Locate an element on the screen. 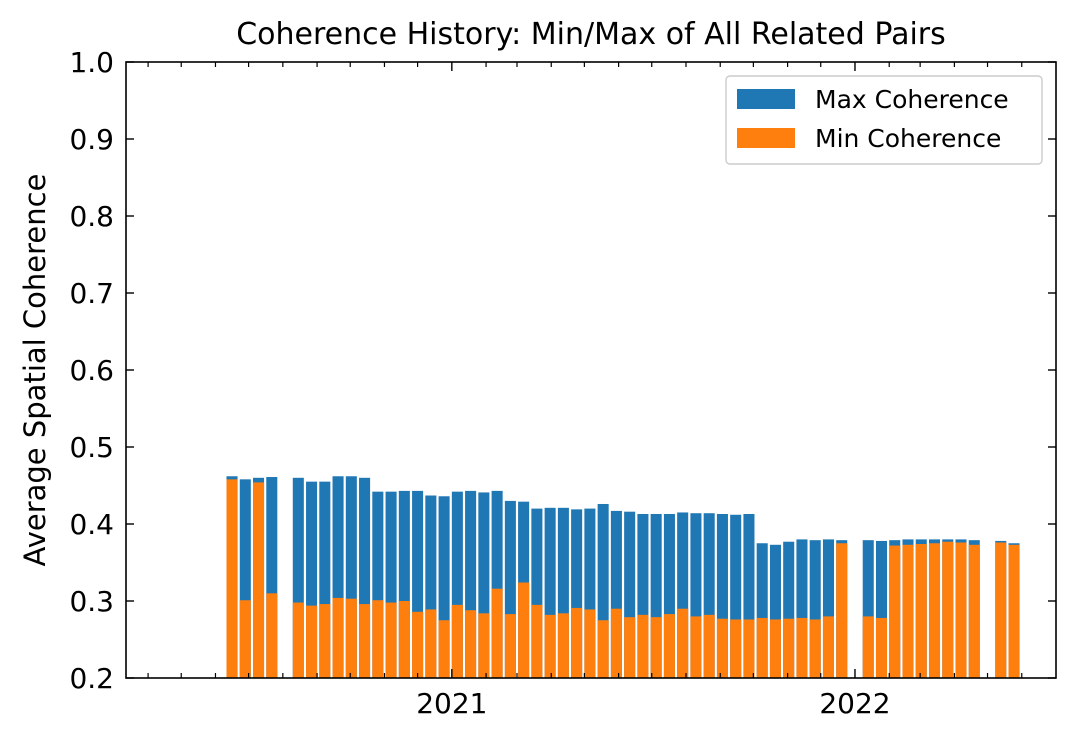  legend-swatch-min is located at coordinates (766, 138).